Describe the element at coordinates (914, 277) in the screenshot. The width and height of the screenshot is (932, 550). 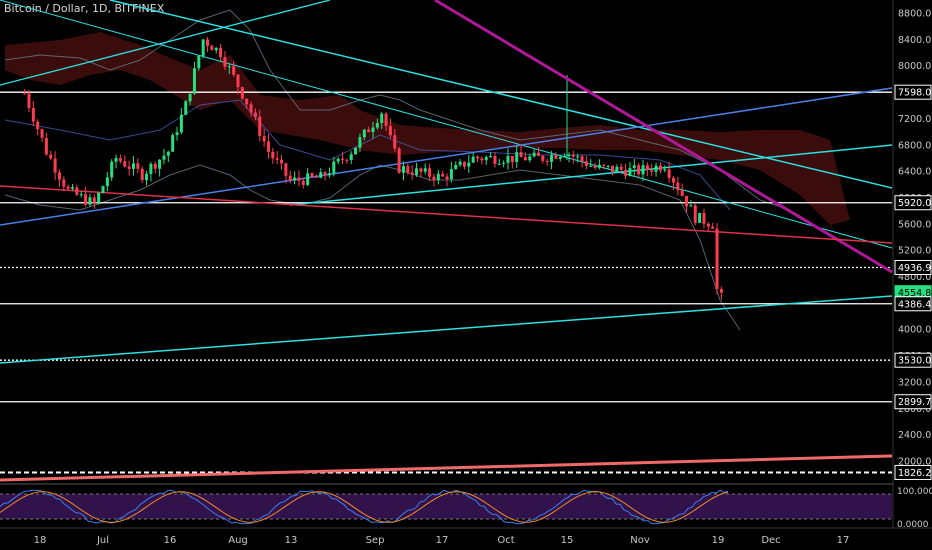
I see `y-tick-label: 4800.0` at that location.